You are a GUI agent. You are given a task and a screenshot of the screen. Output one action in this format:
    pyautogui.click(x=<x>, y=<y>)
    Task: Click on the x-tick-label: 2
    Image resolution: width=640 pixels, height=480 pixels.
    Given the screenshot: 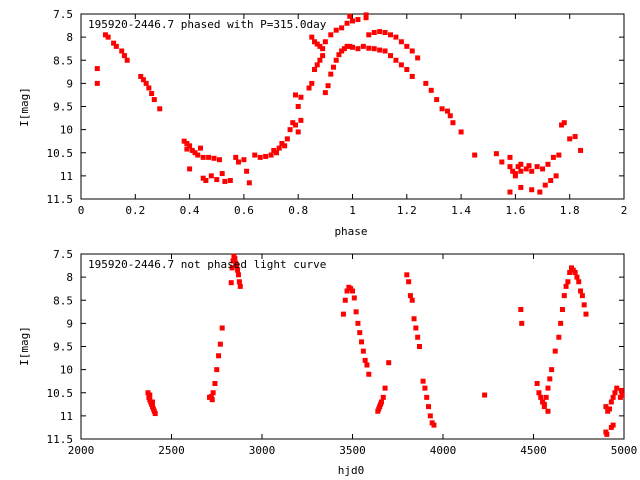 What is the action you would take?
    pyautogui.click(x=624, y=210)
    